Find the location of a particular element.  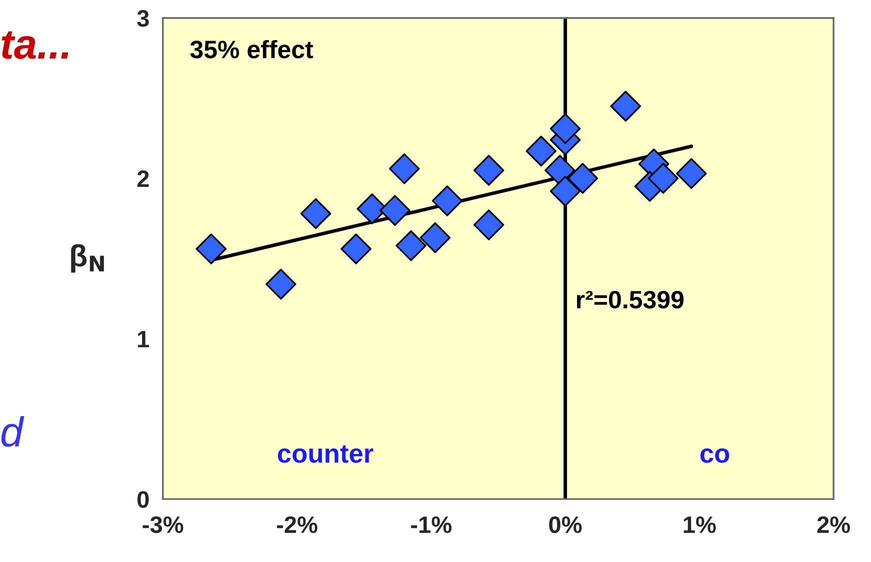

text: d is located at coordinates (12, 431).